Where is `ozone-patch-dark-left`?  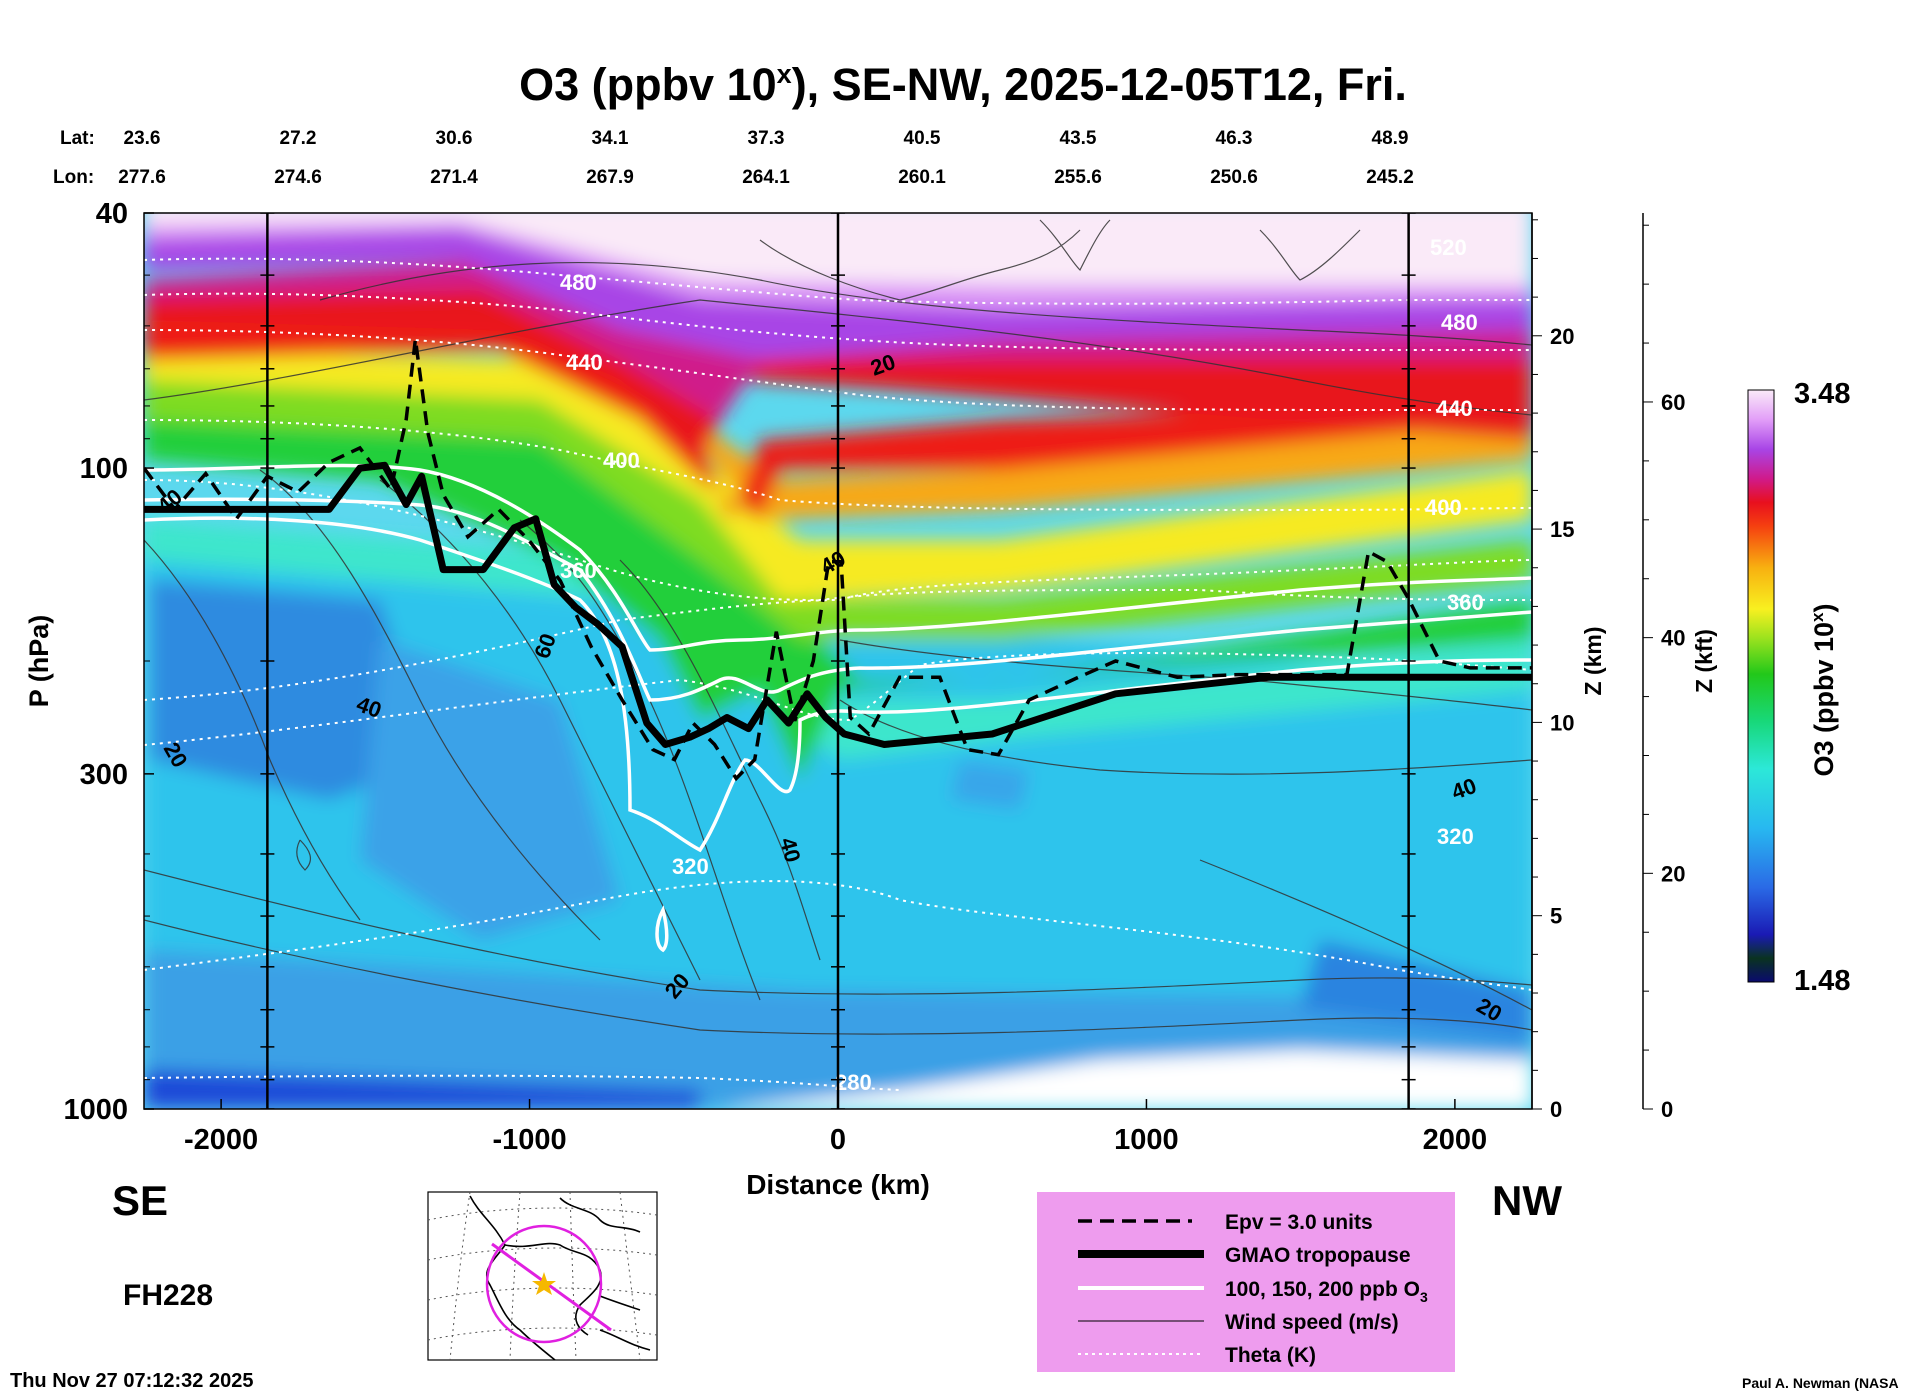
ozone-patch-dark-left is located at coordinates (290, 690).